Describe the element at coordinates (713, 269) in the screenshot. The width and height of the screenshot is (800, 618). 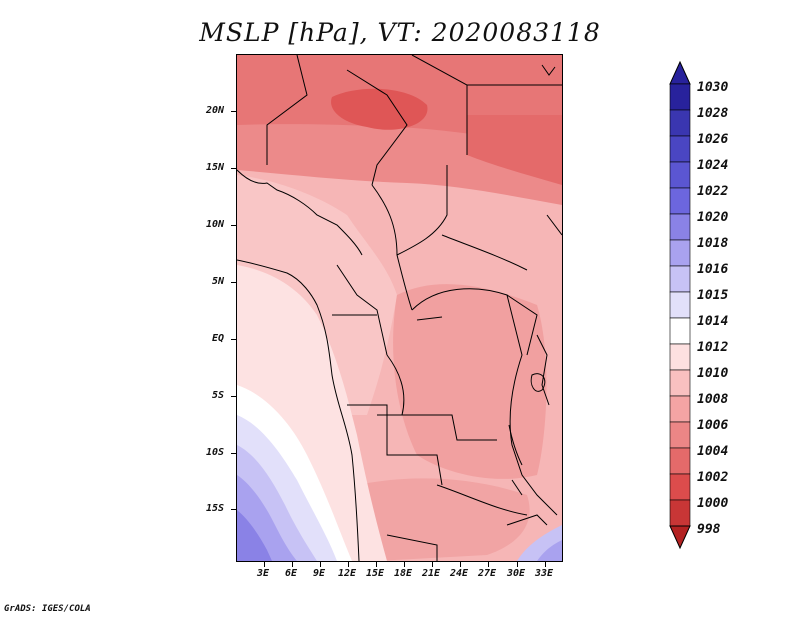
I see `colorbar-label: 1016` at that location.